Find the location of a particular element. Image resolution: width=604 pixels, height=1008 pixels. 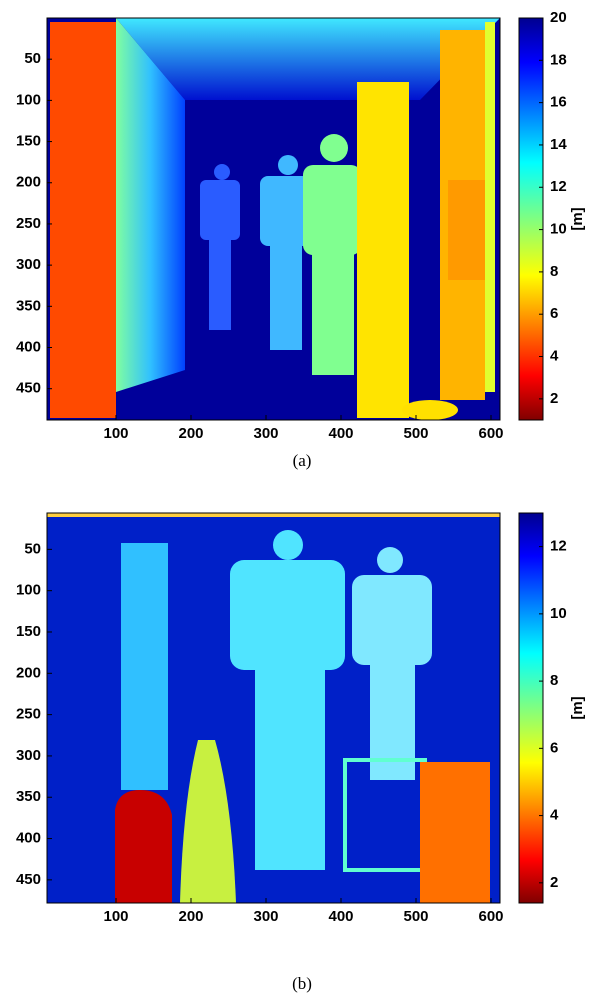

colorbar-tick-label: 16 is located at coordinates (558, 102).